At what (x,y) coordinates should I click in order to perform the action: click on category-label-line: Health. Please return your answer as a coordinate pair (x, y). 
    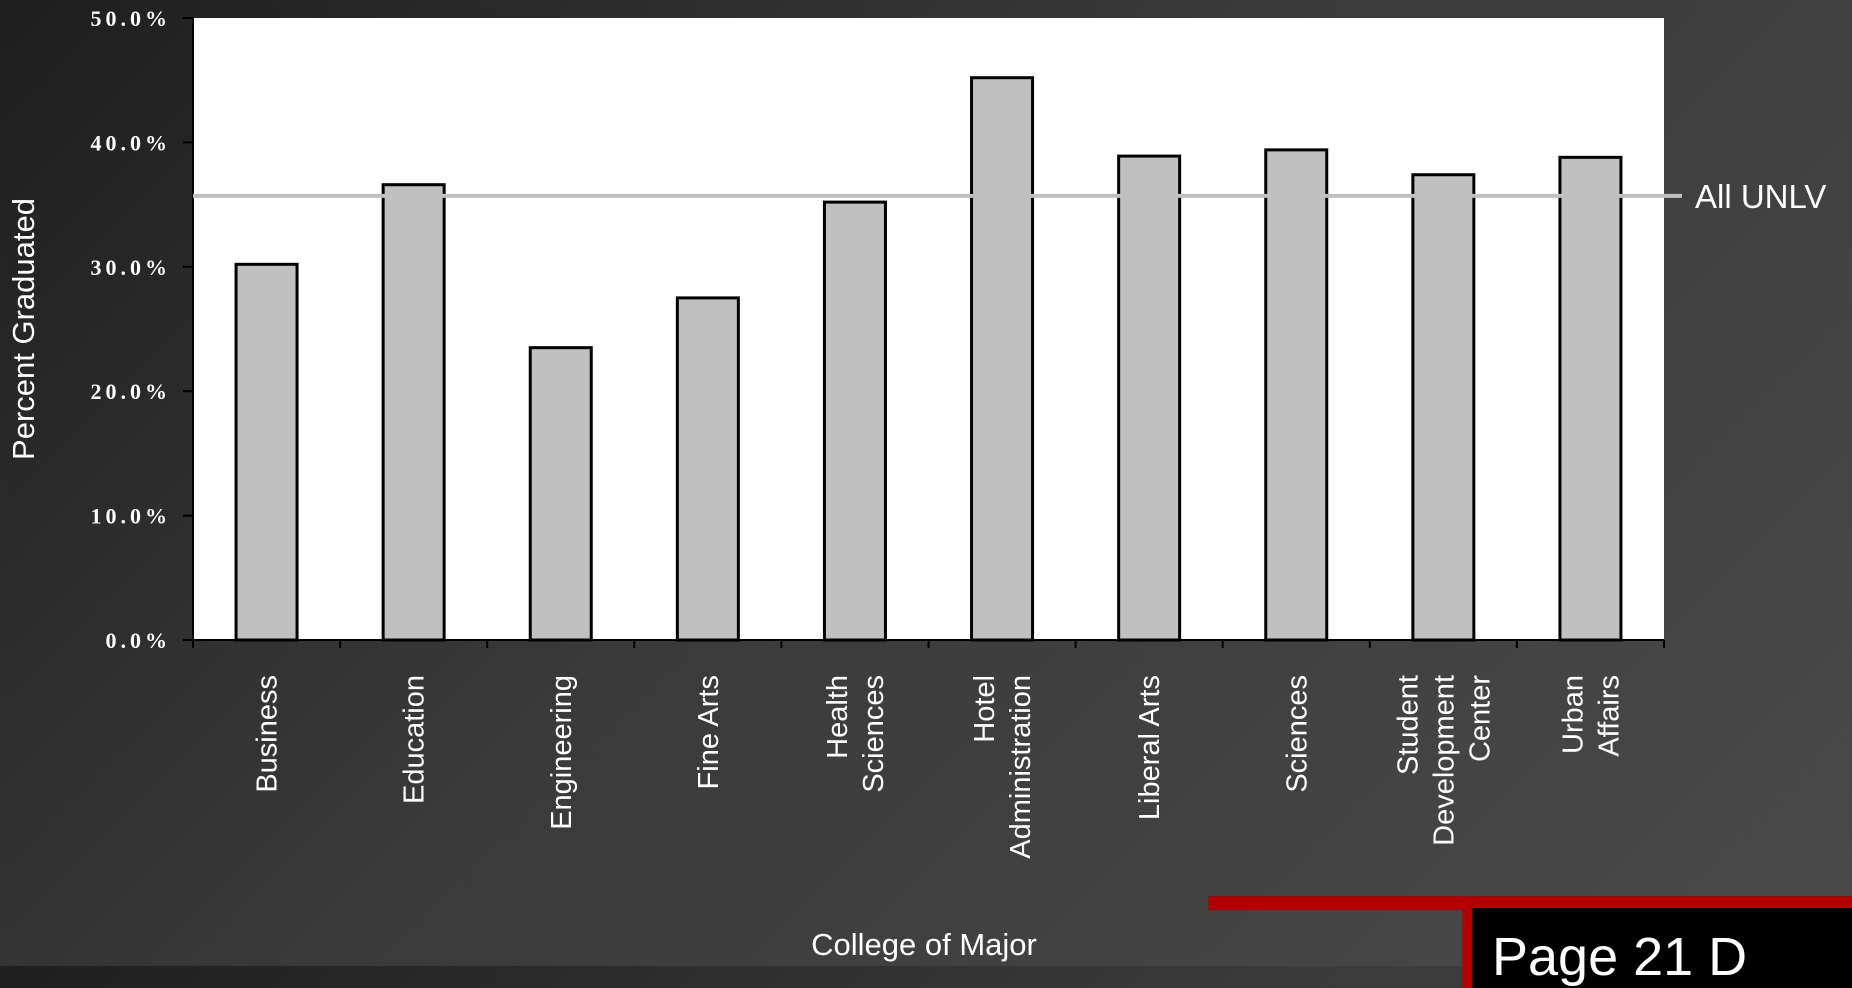
    Looking at the image, I should click on (838, 717).